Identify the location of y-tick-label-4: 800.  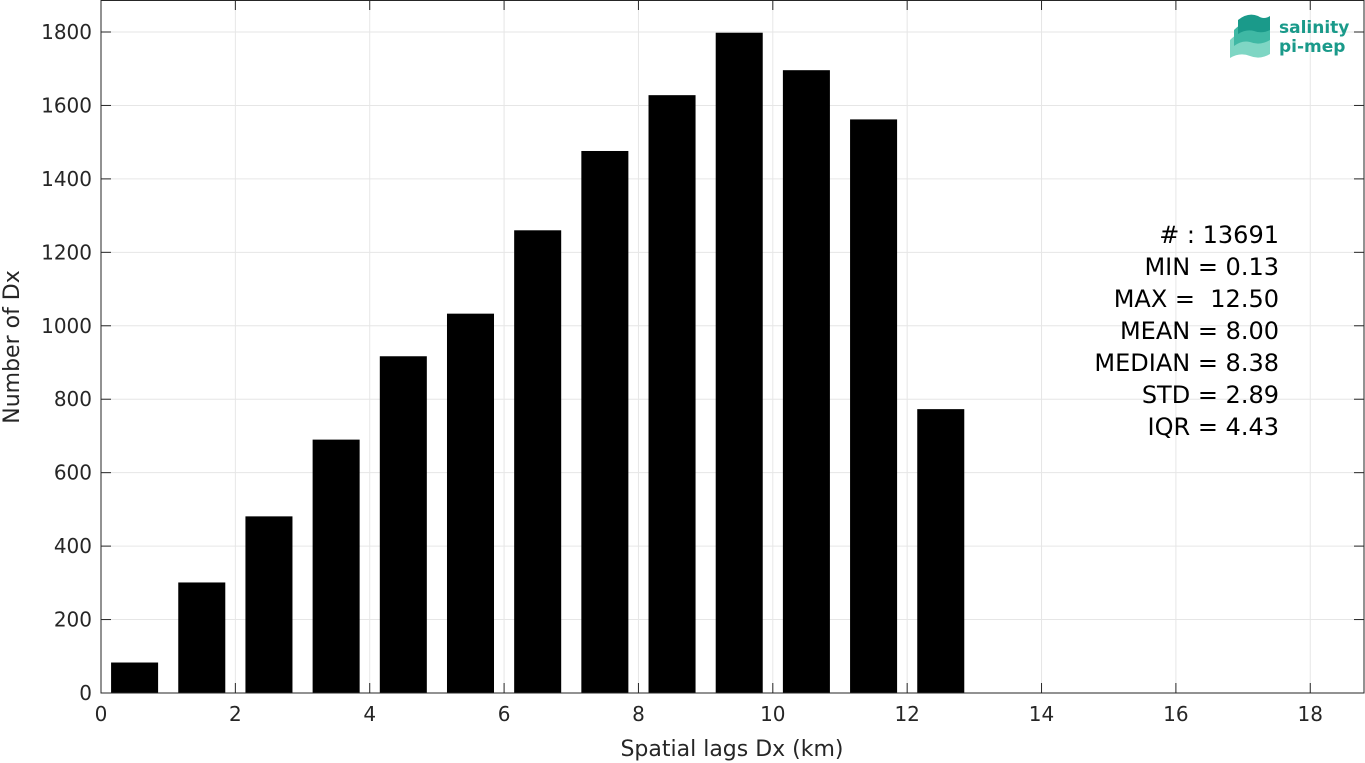
(73, 399).